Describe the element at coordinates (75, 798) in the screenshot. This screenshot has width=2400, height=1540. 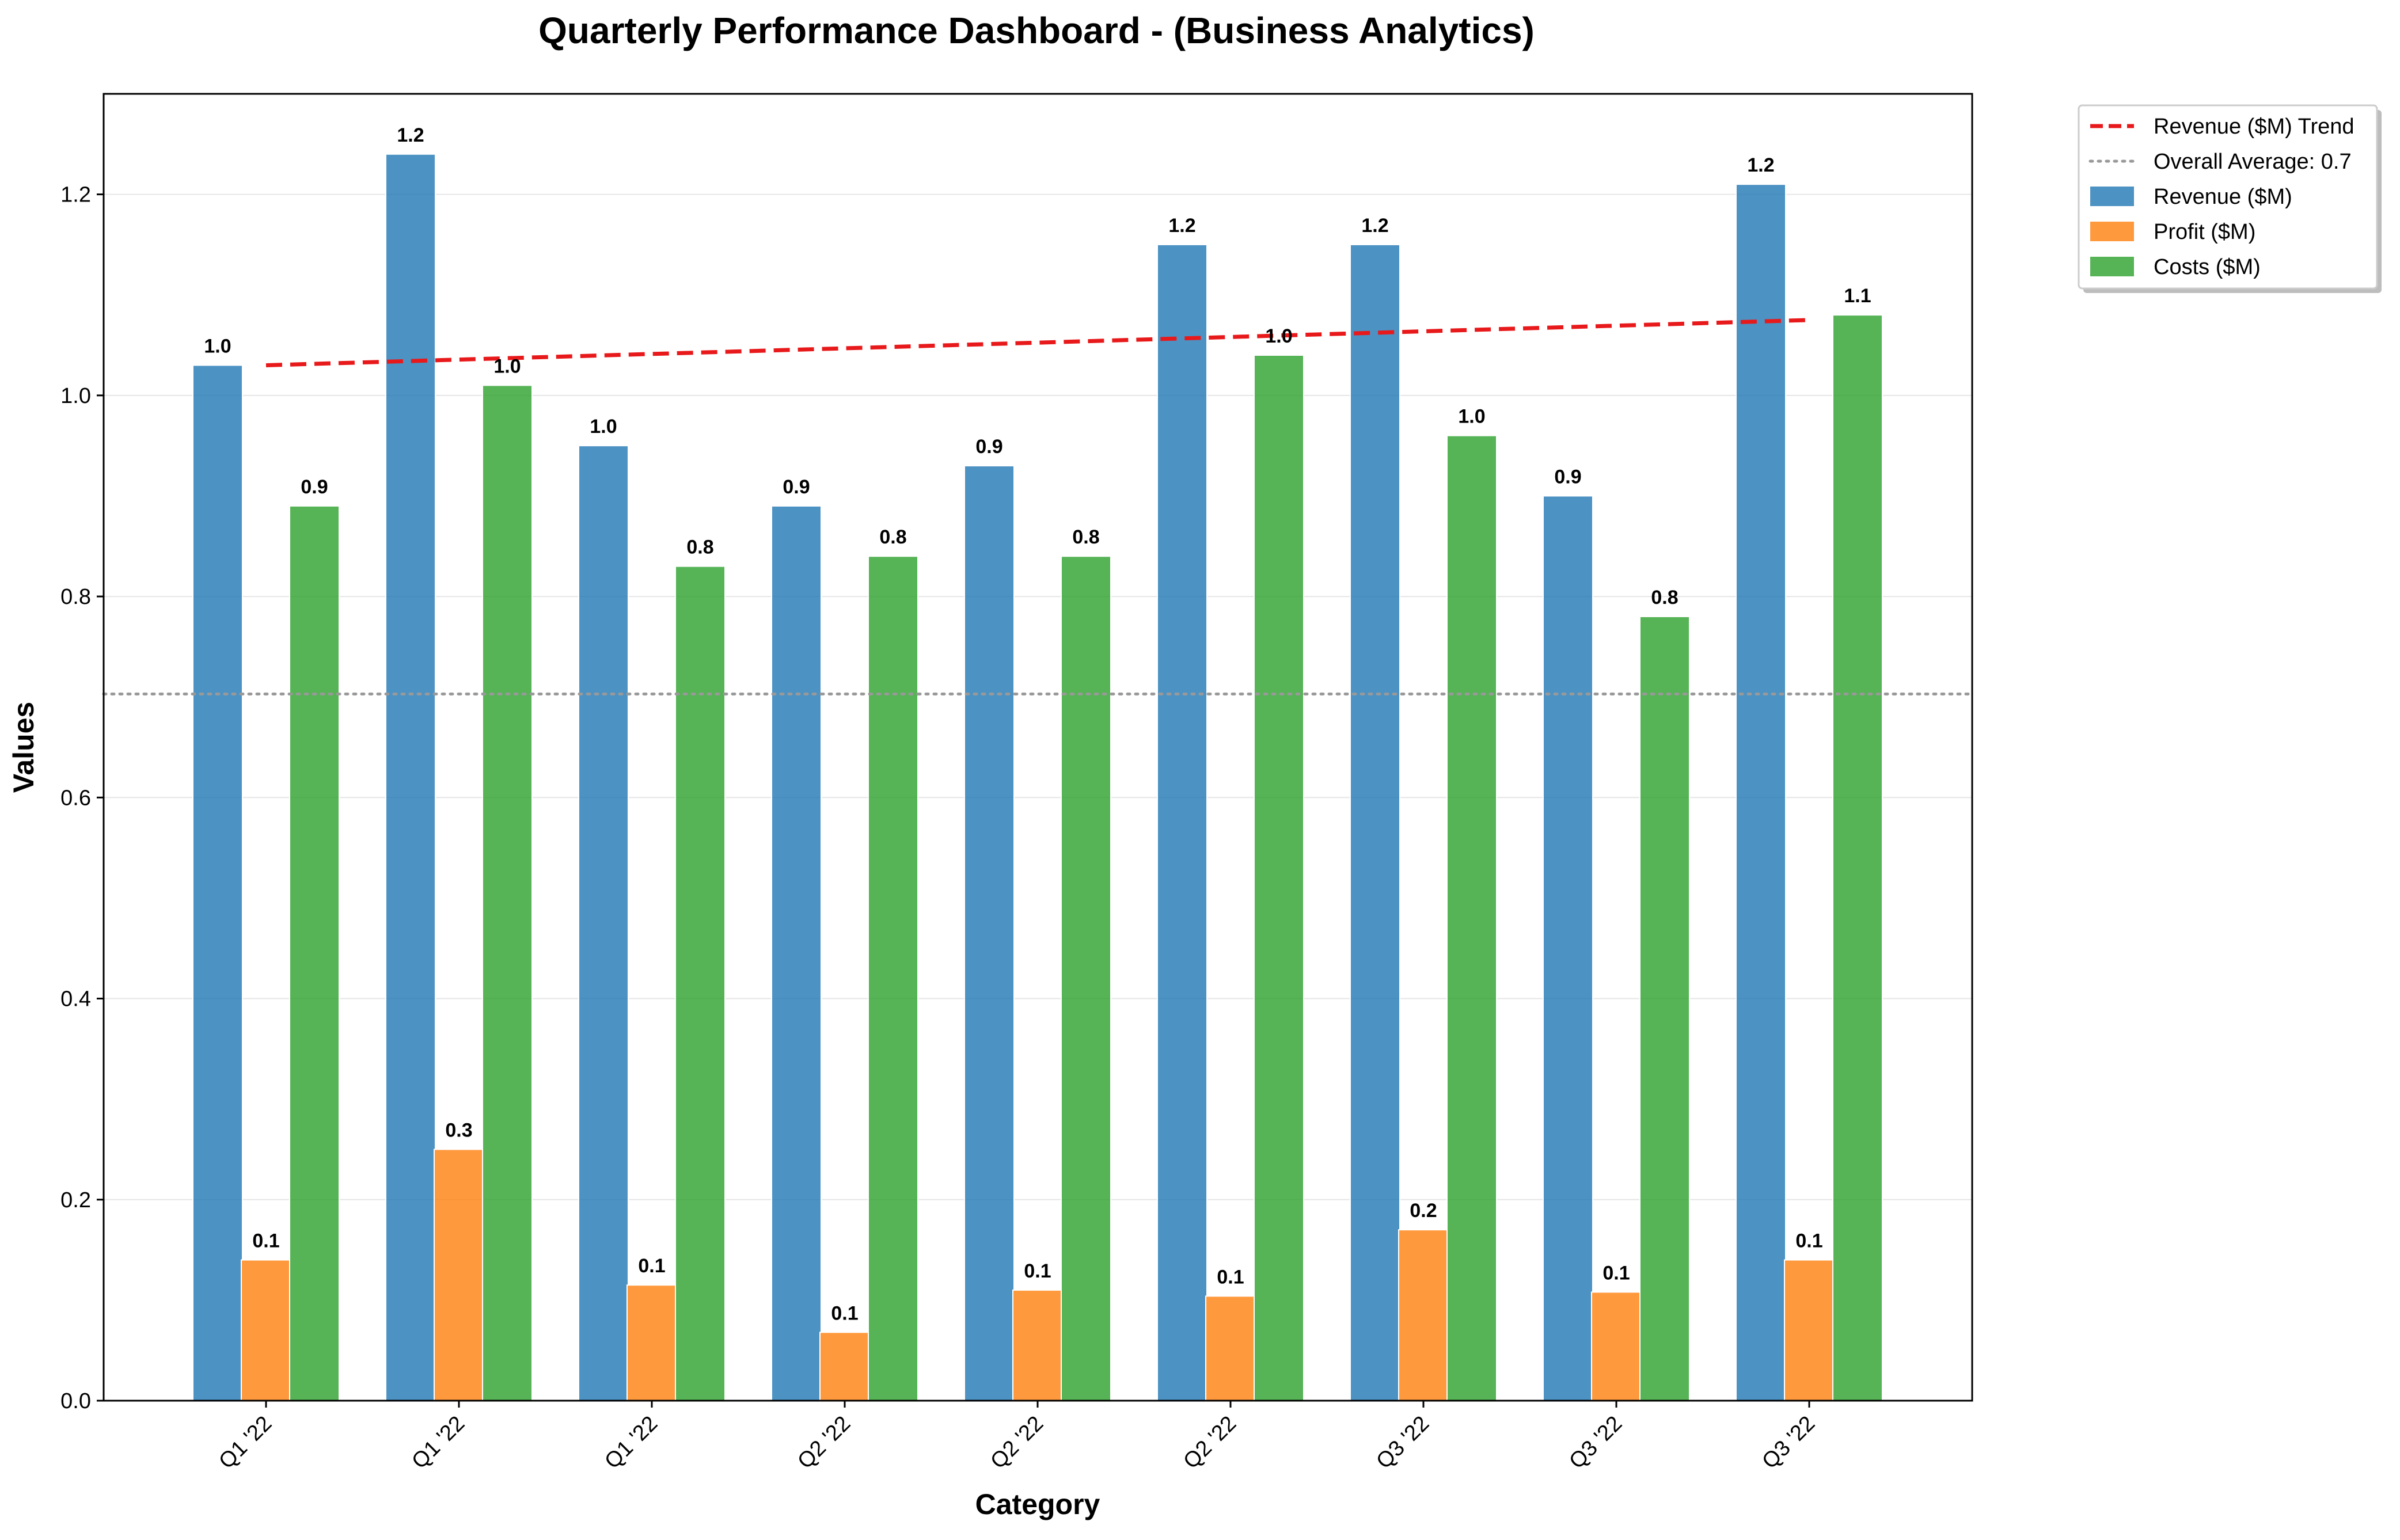
I see `y-tick-label: 0.6` at that location.